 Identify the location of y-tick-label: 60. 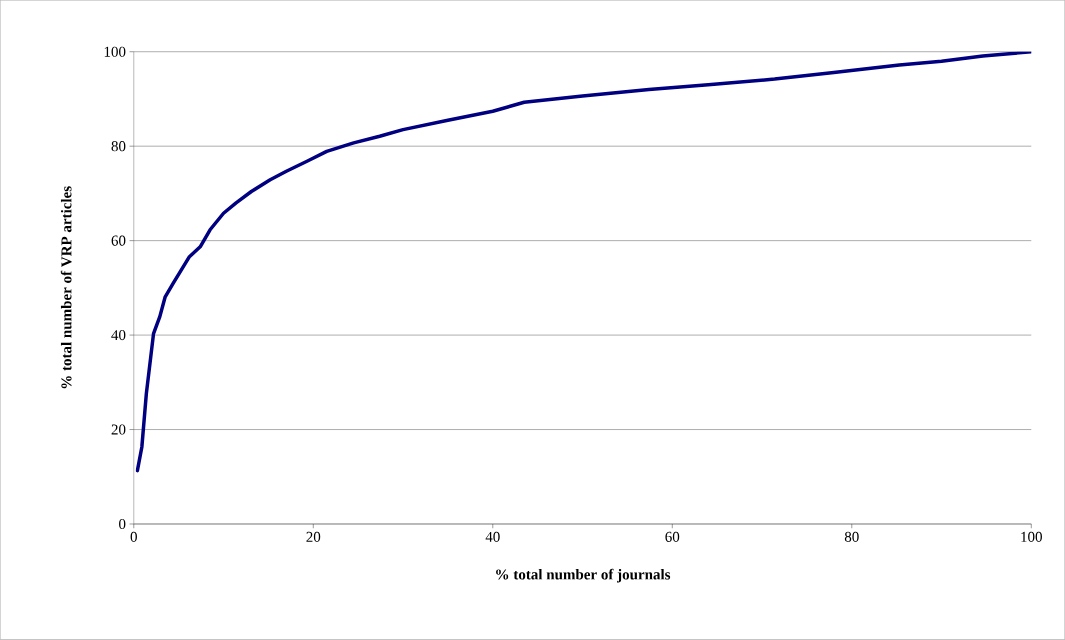
(118, 240).